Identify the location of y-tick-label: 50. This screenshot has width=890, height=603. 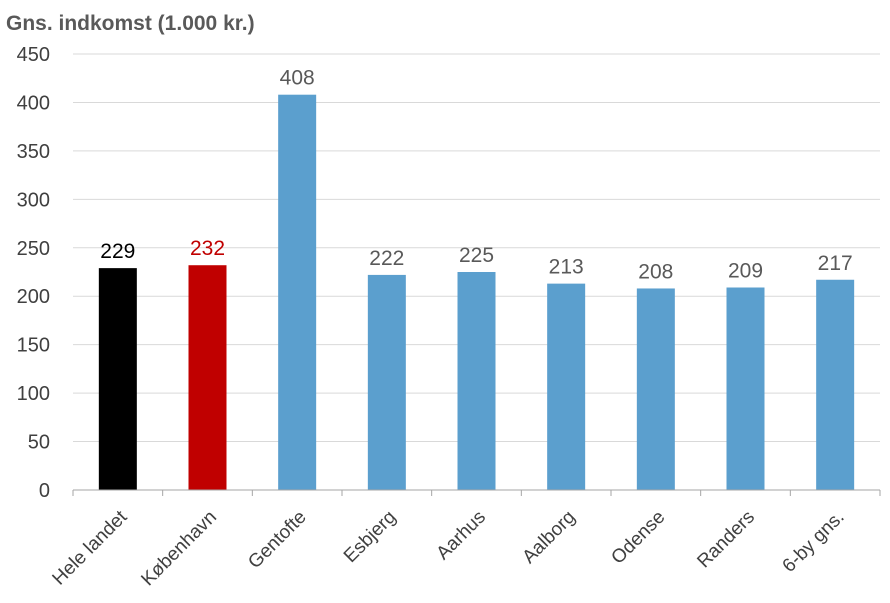
(39, 443).